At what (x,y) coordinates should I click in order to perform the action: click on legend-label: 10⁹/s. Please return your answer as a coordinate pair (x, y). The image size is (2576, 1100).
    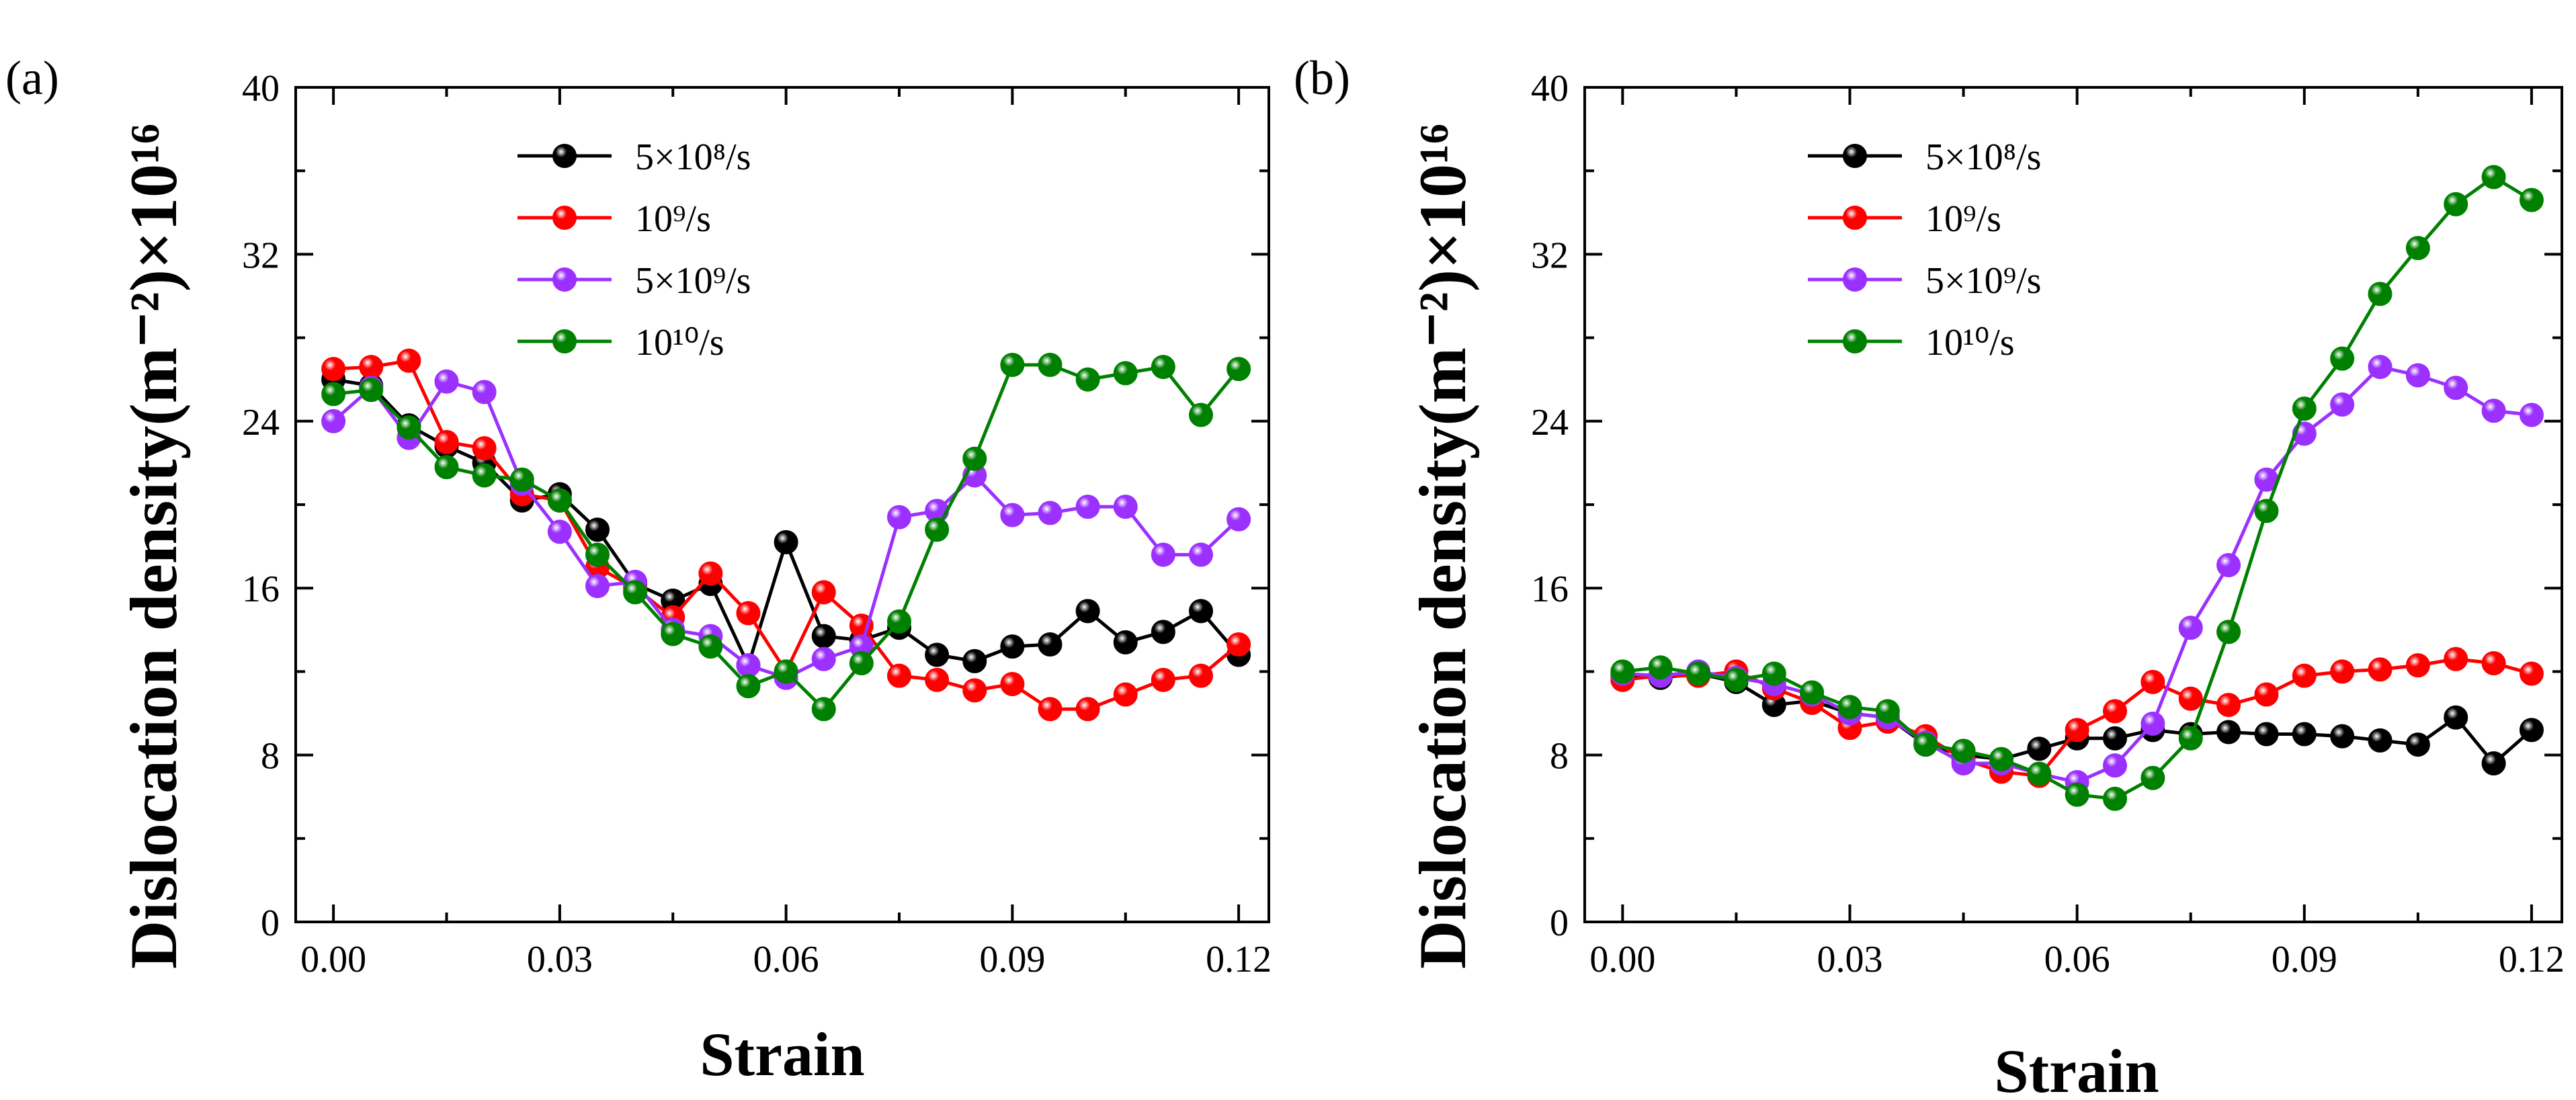
    Looking at the image, I should click on (673, 219).